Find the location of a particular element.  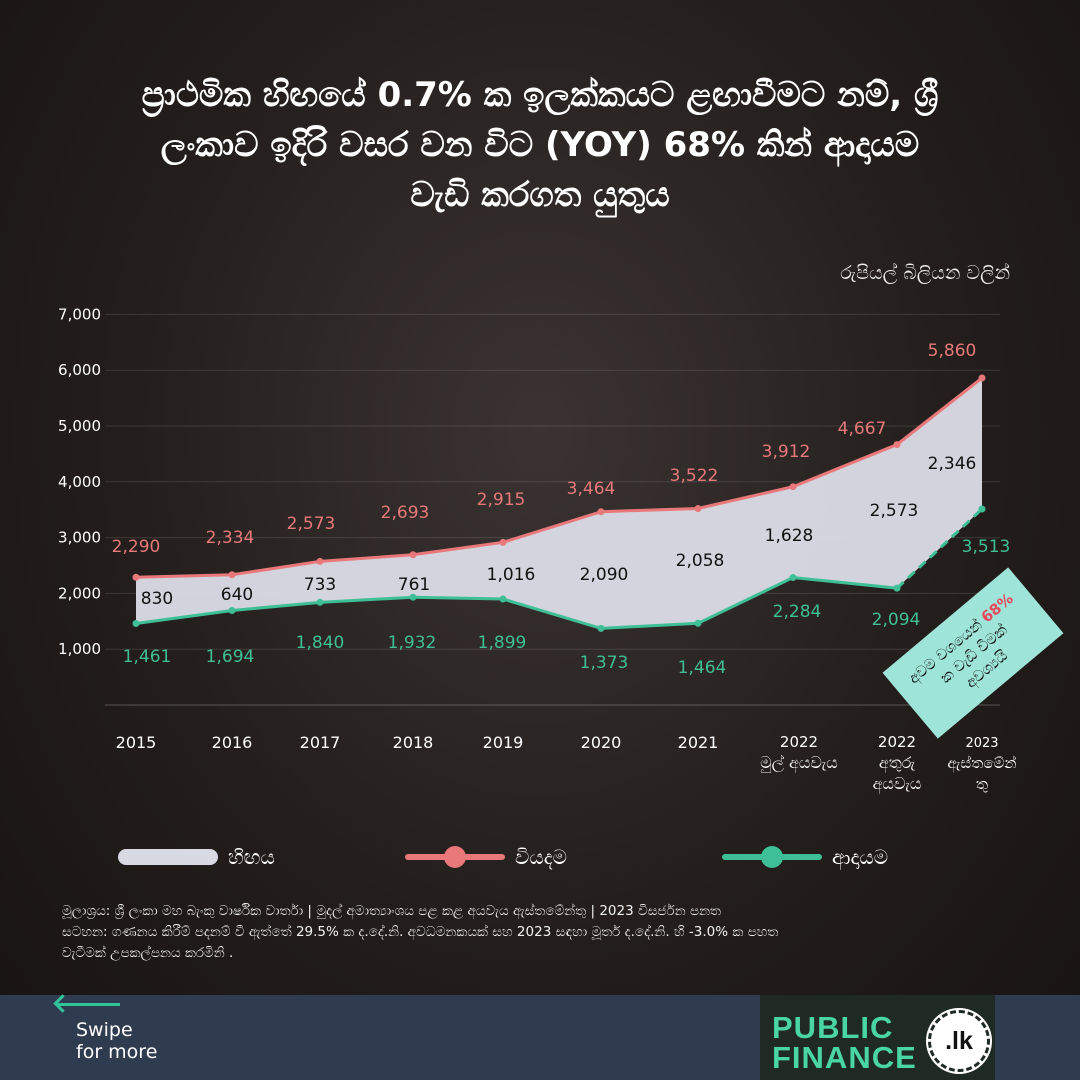

x-category-label: 2019 is located at coordinates (503, 742).